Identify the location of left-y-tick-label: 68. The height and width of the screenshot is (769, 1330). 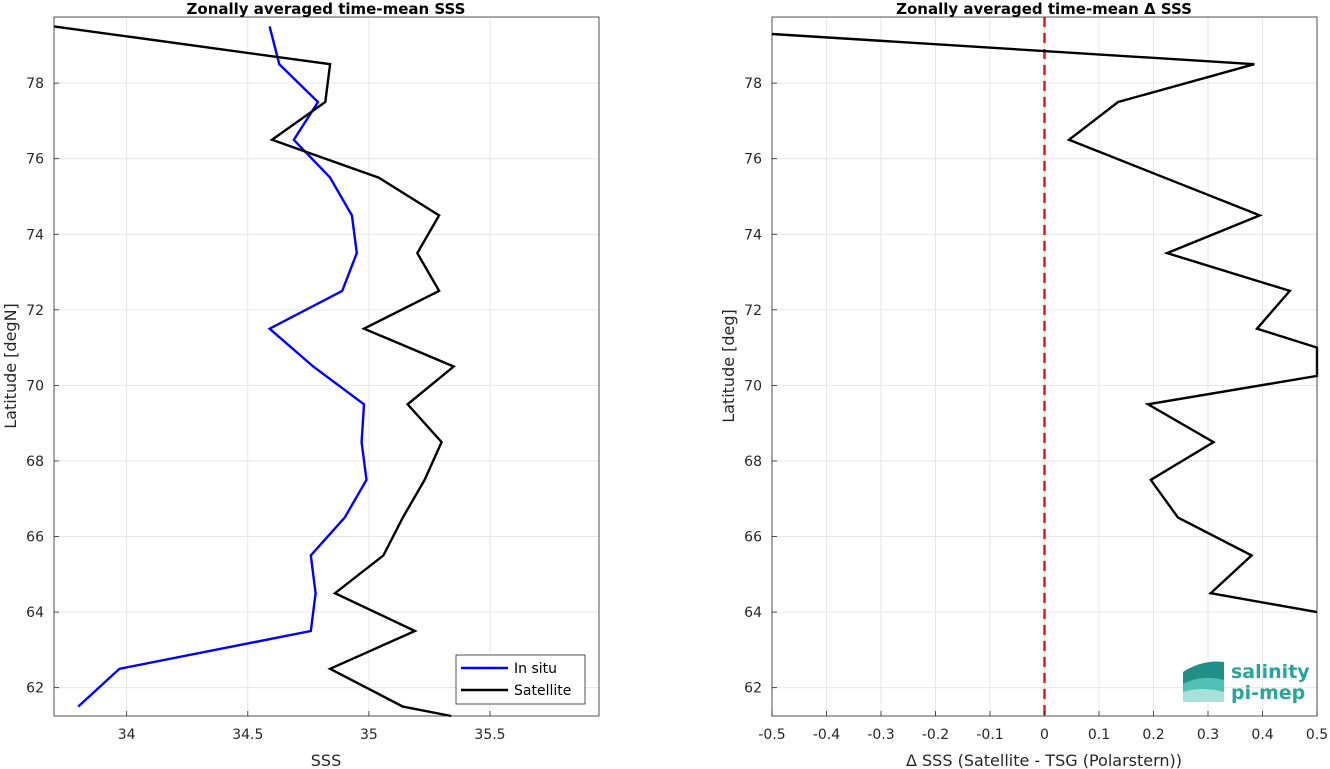
(35, 462).